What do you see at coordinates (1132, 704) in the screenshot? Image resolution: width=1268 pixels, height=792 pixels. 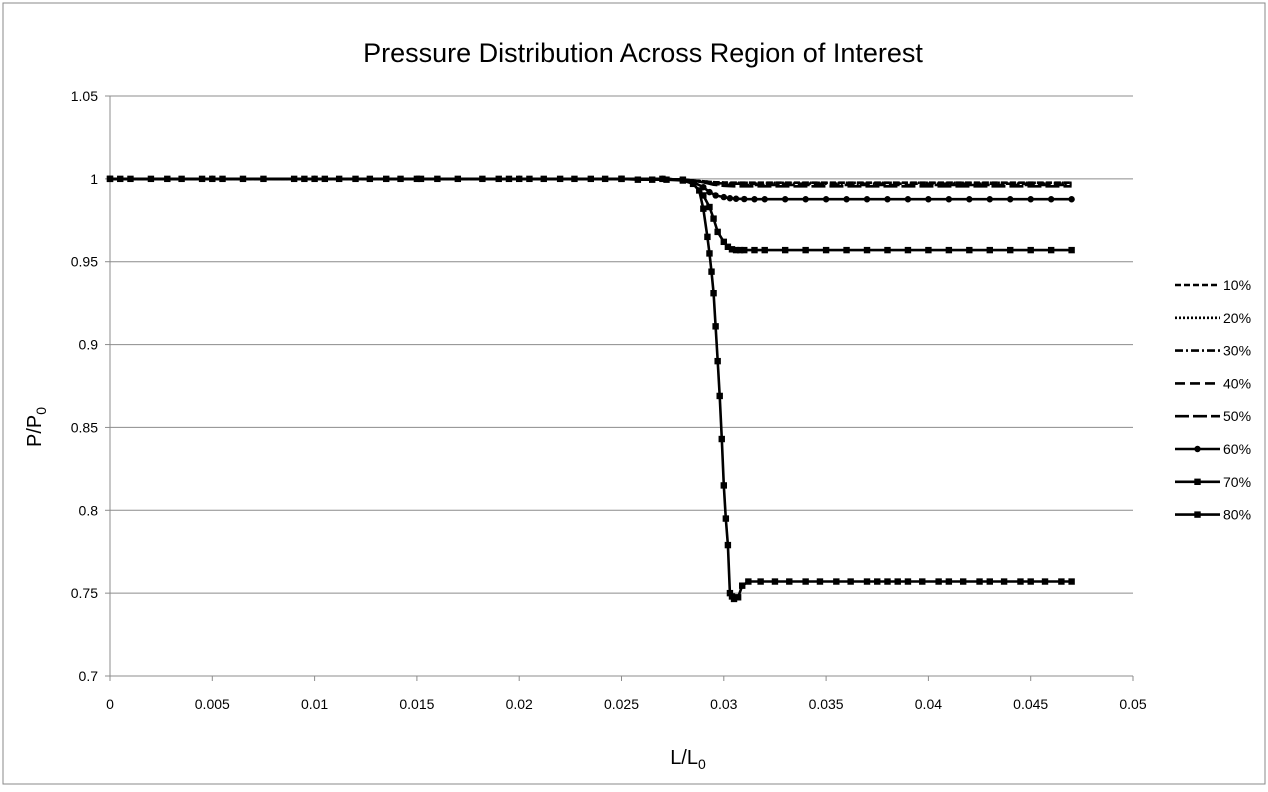 I see `x-tick-label: 0.05` at bounding box center [1132, 704].